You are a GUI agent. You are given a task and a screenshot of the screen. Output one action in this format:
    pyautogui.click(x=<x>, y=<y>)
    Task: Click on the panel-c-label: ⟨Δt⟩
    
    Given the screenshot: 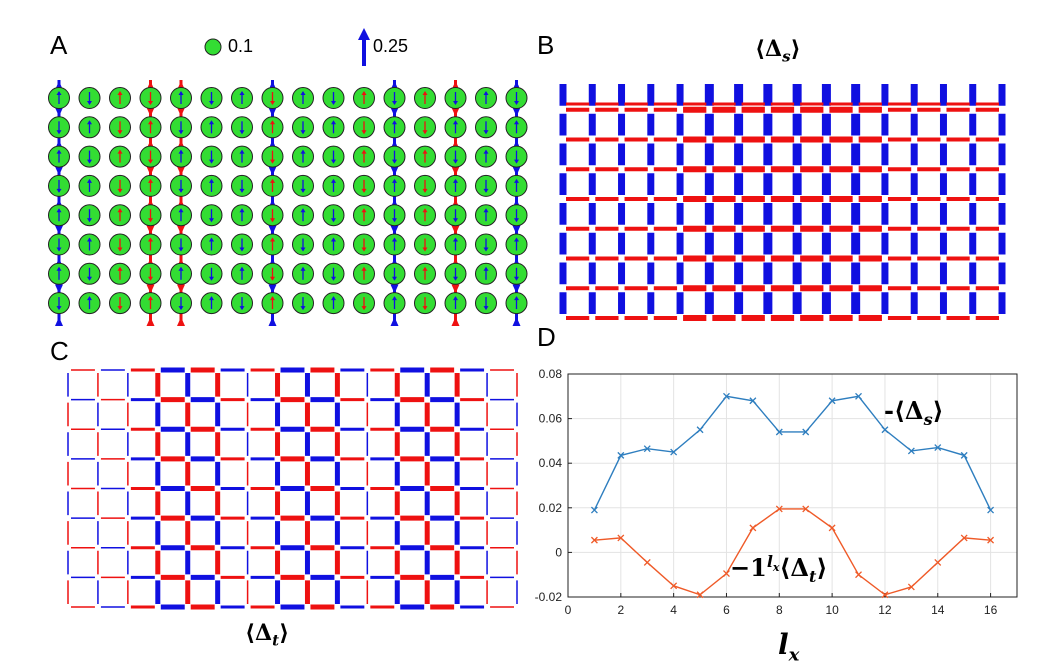 What is the action you would take?
    pyautogui.click(x=267, y=634)
    